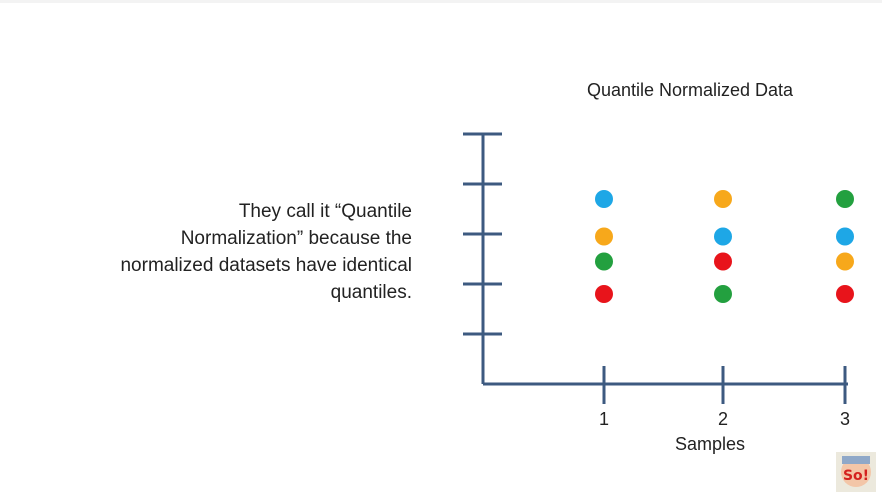  Describe the element at coordinates (856, 476) in the screenshot. I see `svg-text: So!` at that location.